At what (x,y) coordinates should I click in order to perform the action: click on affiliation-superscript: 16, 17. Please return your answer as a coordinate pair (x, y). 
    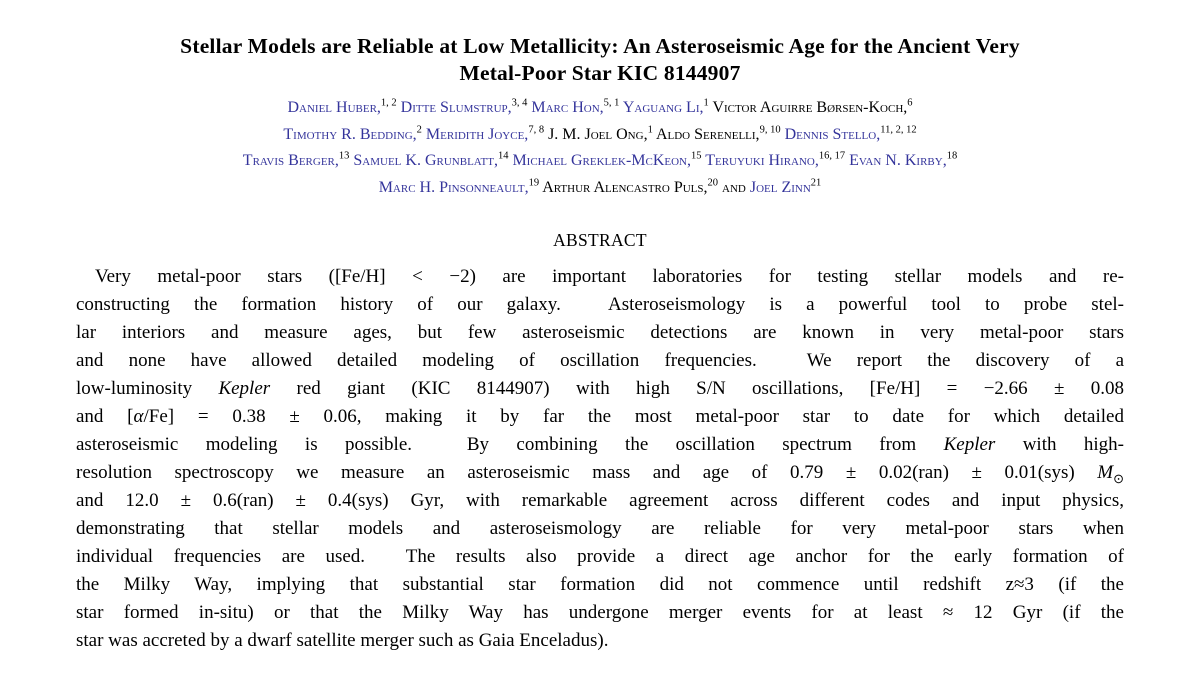
    Looking at the image, I should click on (832, 156).